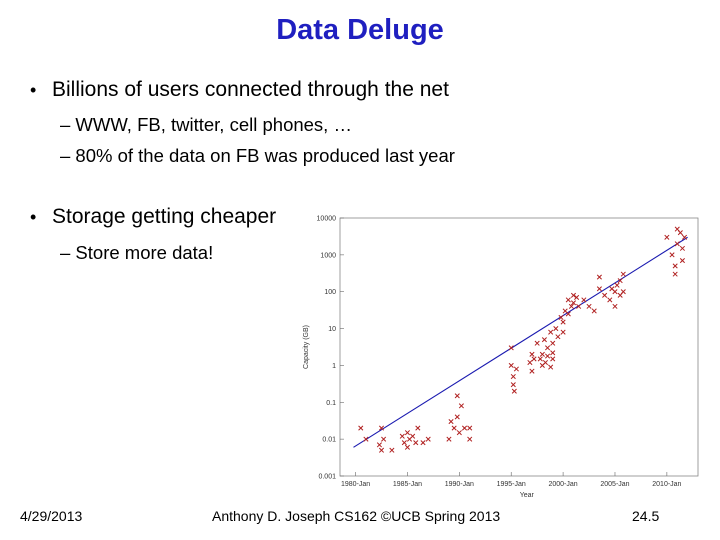  Describe the element at coordinates (407, 484) in the screenshot. I see `x-tick-label: 1985-Jan` at that location.